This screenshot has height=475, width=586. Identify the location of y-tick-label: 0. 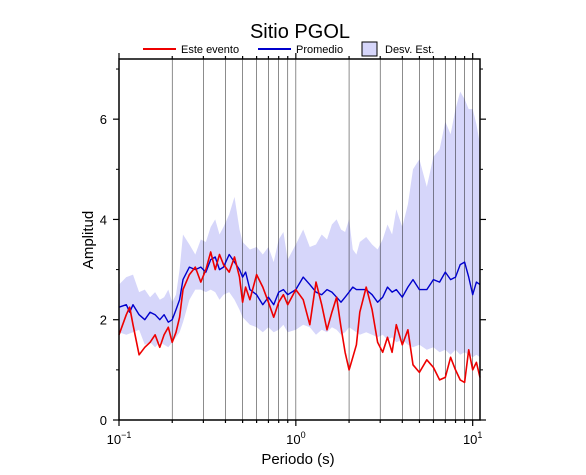
(103, 420).